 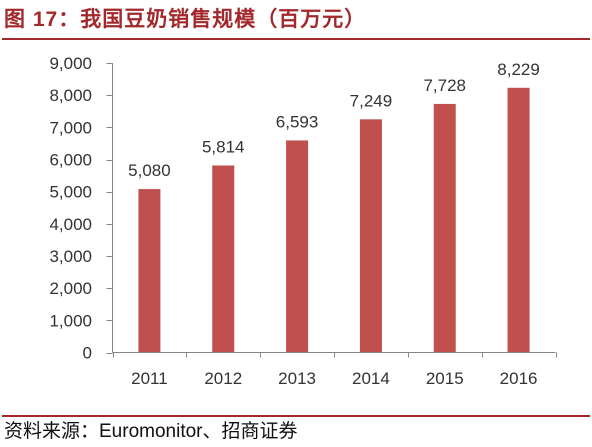 What do you see at coordinates (149, 378) in the screenshot?
I see `x-tick-label-2011: 2011` at bounding box center [149, 378].